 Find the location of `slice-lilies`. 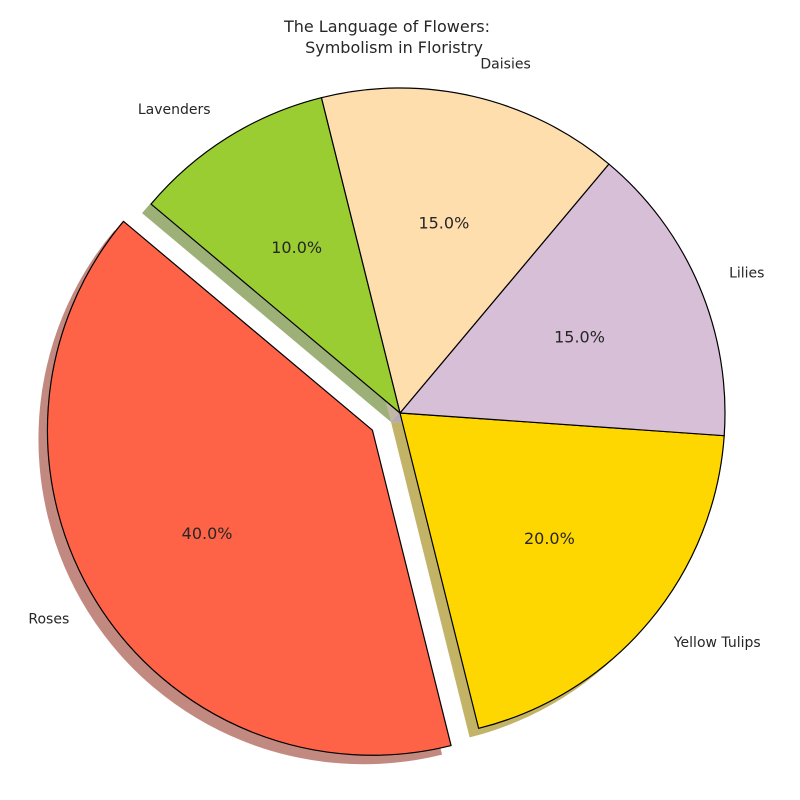

slice-lilies is located at coordinates (562, 300).